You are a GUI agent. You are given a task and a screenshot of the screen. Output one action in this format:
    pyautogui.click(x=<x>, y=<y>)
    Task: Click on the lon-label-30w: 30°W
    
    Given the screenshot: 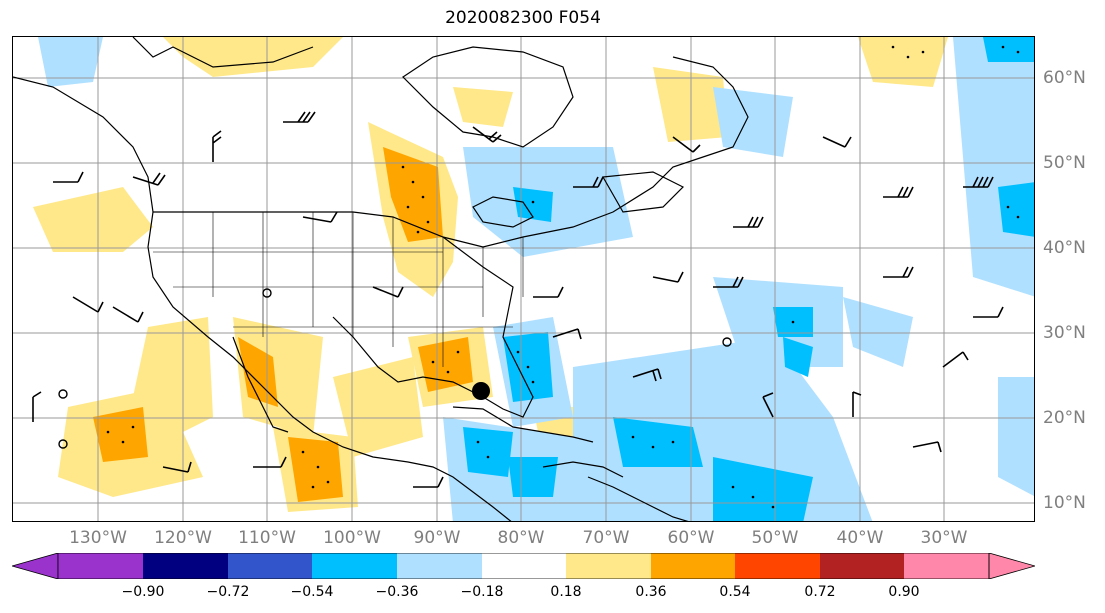 What is the action you would take?
    pyautogui.click(x=944, y=538)
    